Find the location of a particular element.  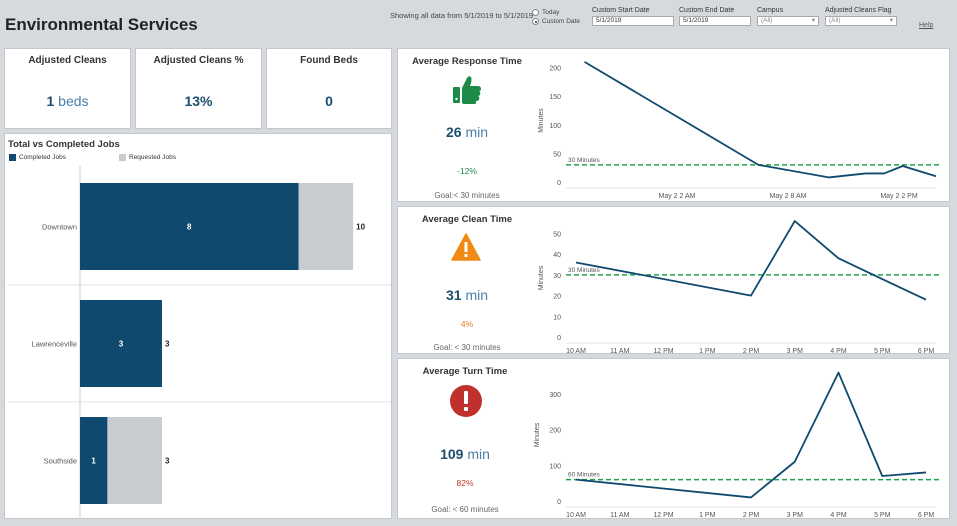

radio-dot-selected-icon is located at coordinates (535, 21).